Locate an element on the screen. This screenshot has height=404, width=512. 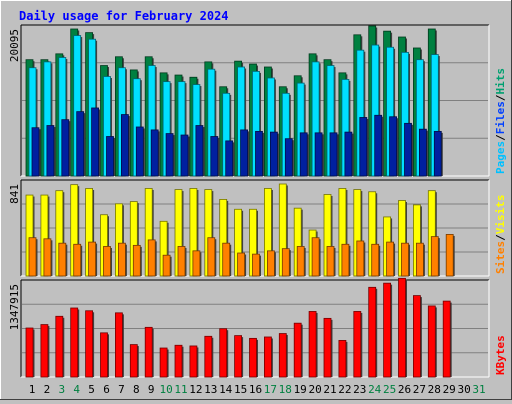
x-tick-label: 24 is located at coordinates (375, 389).